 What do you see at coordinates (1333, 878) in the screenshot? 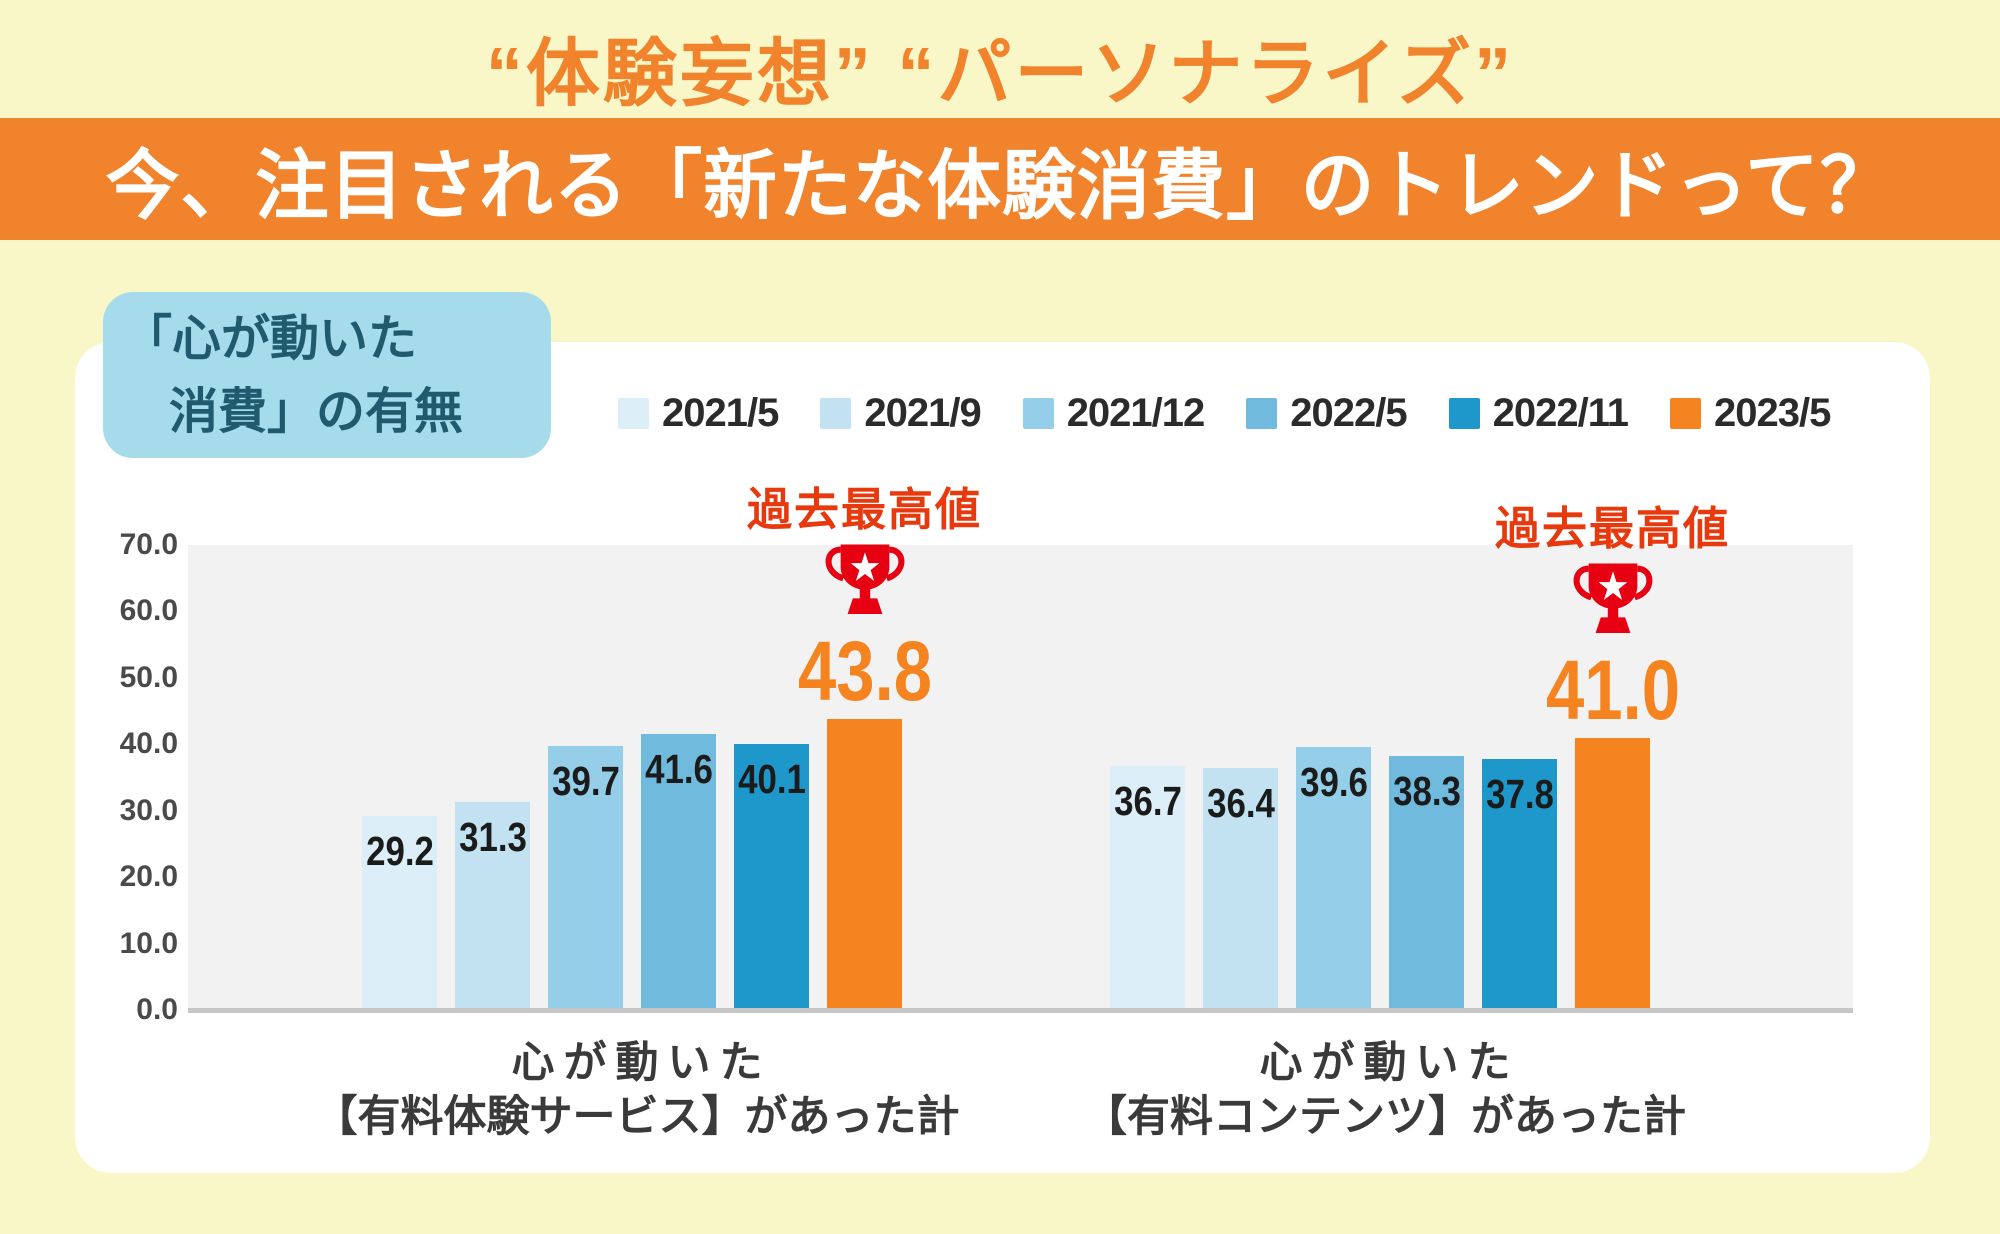
I see `bar-2021/12-group2` at bounding box center [1333, 878].